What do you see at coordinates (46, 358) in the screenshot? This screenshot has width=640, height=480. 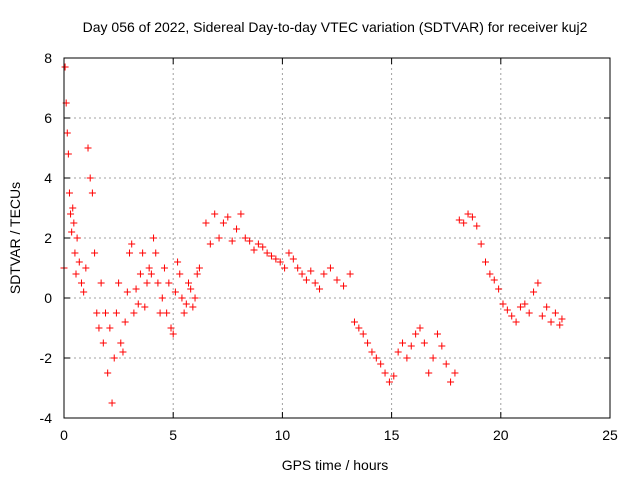 I see `y-tick-label: -2` at bounding box center [46, 358].